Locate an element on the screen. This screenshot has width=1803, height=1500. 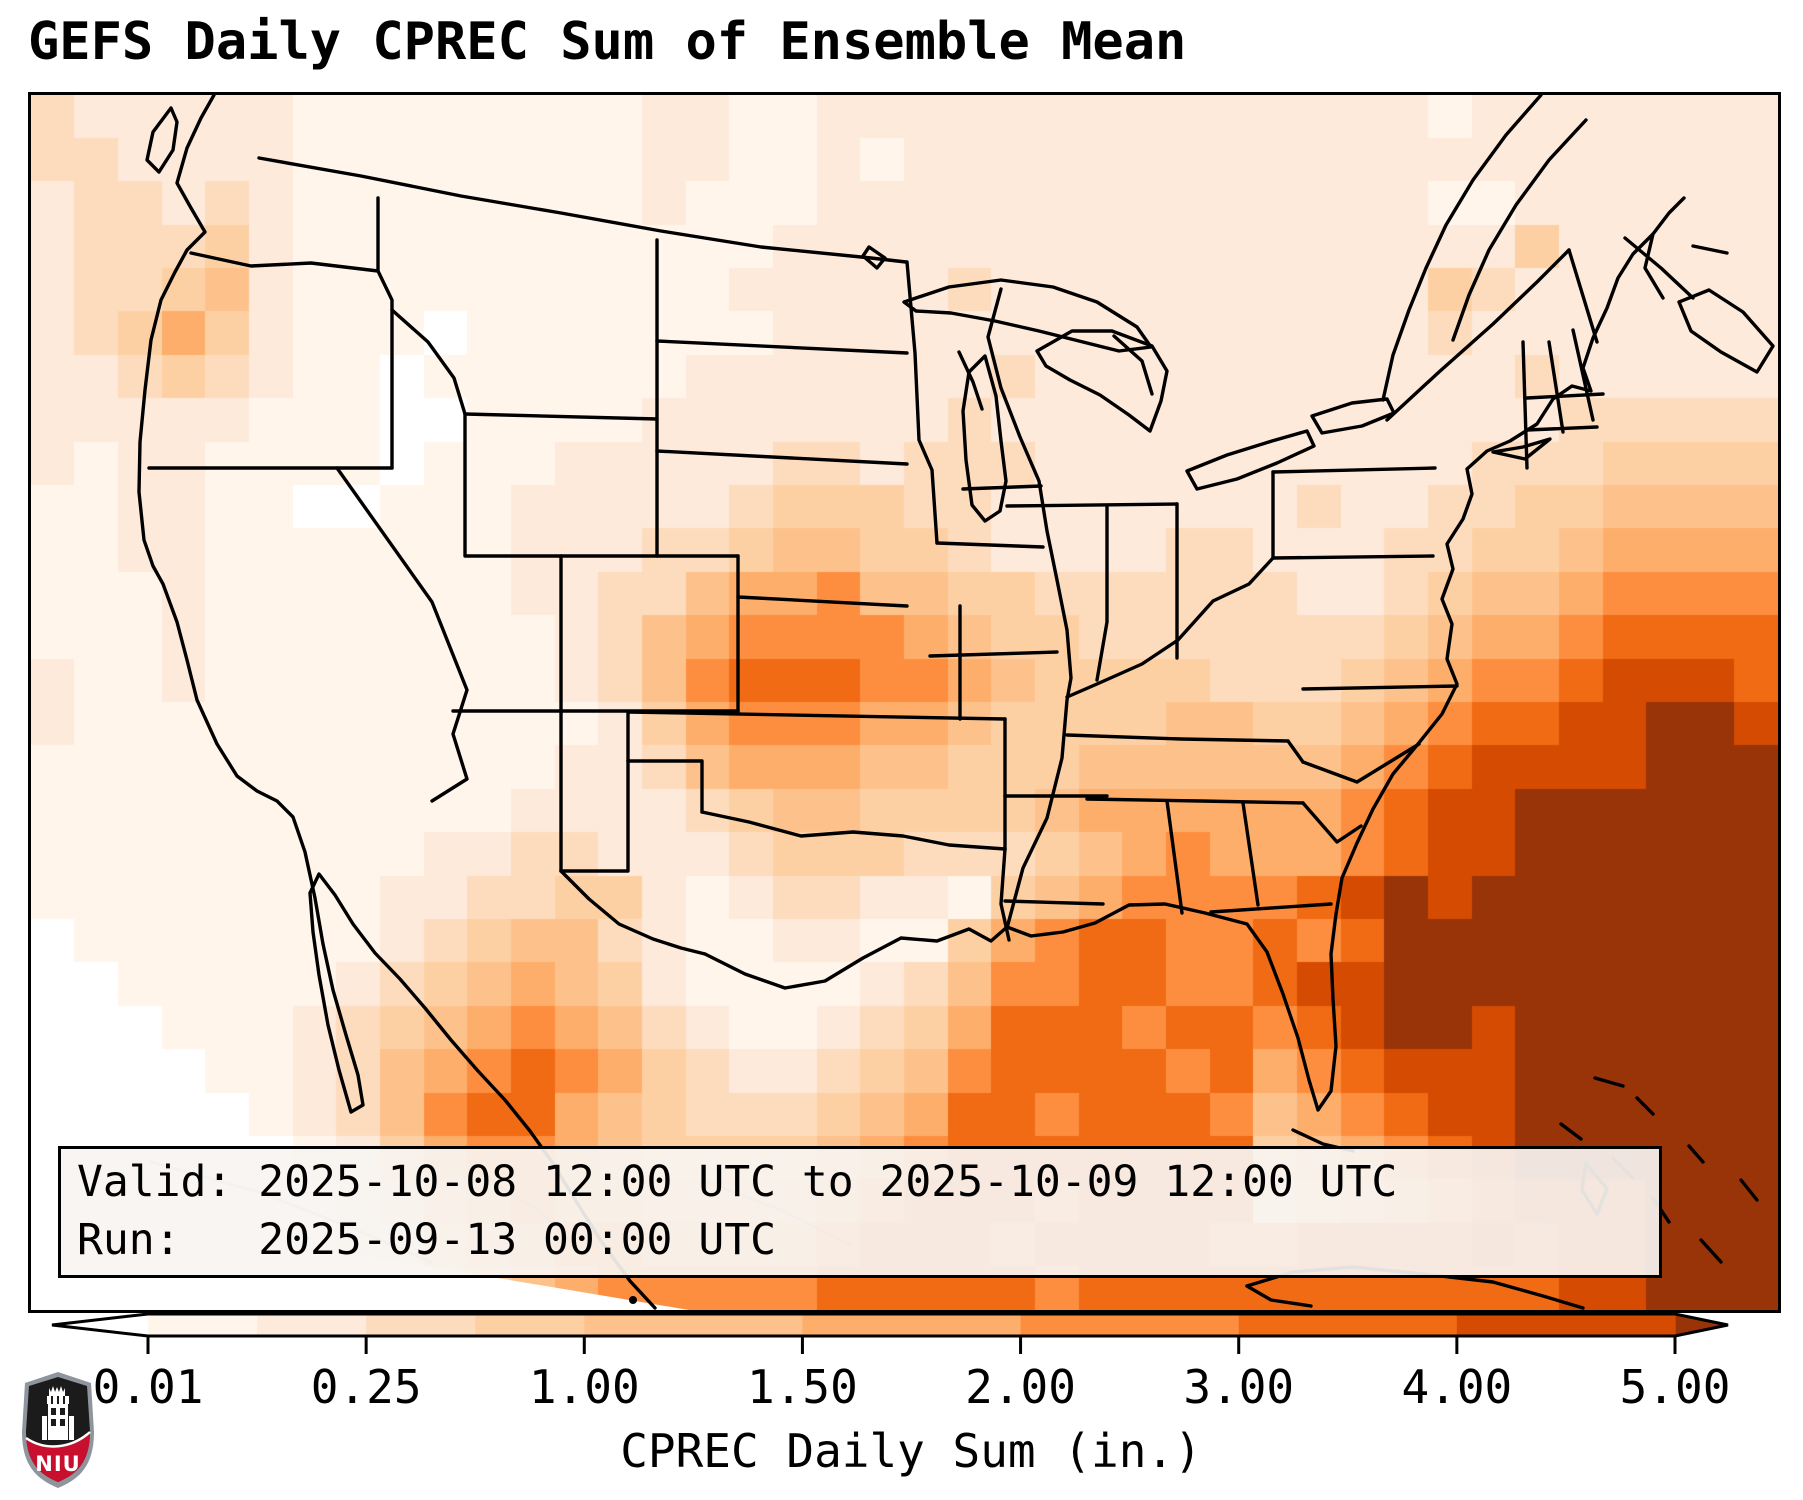
colorbar-axis-label: CPREC Daily Sum (in.) is located at coordinates (911, 1451).